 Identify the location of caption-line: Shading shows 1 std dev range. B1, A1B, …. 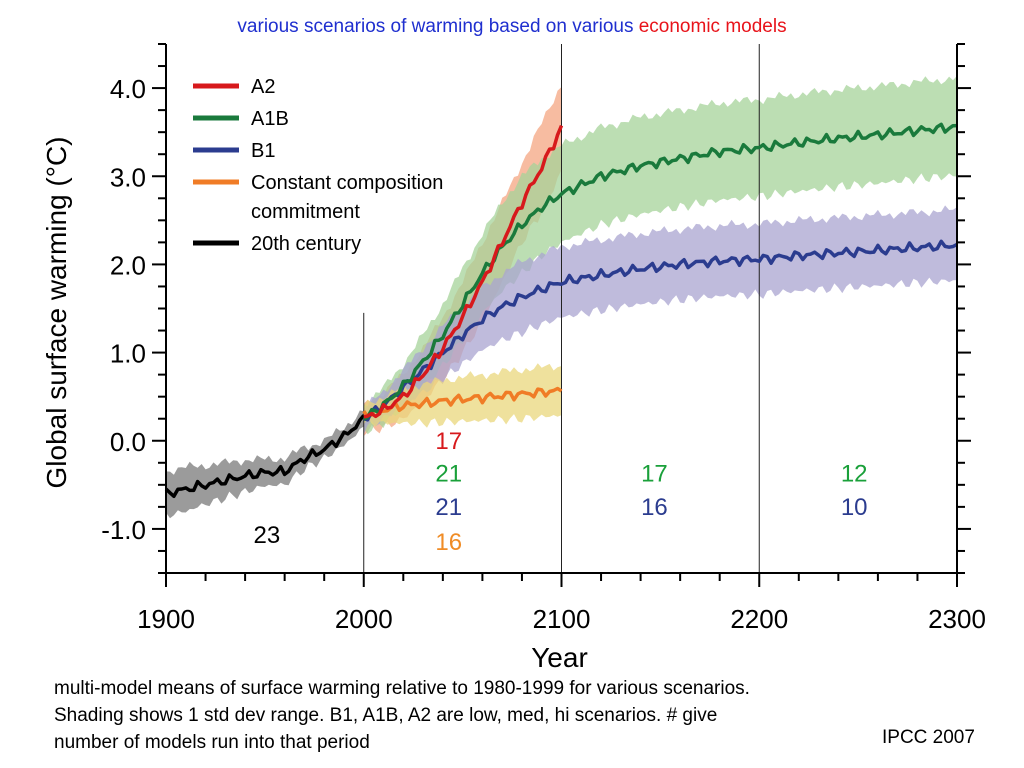
(386, 715).